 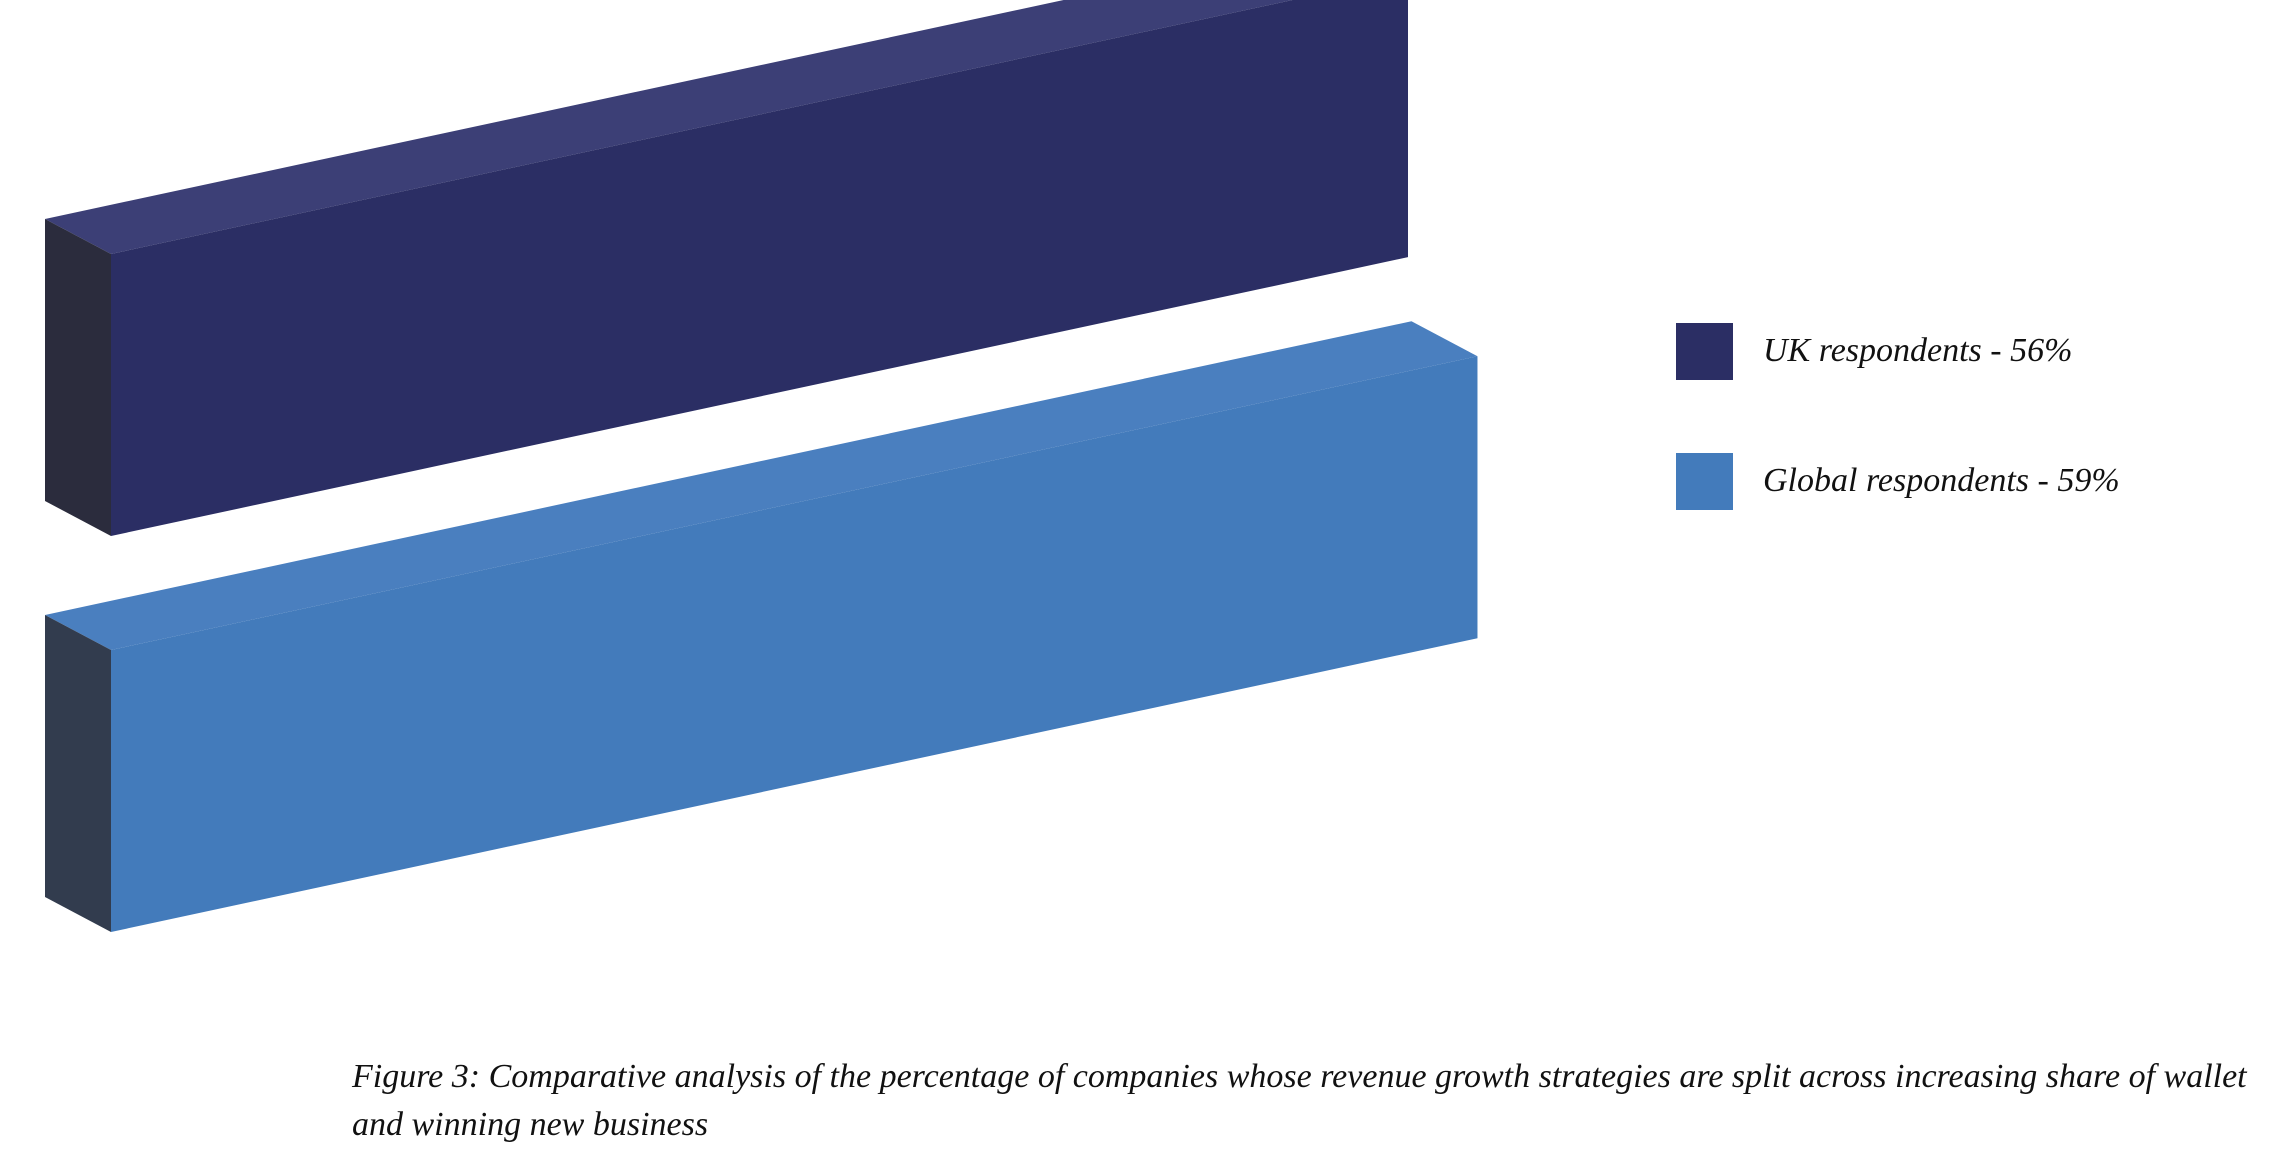 What do you see at coordinates (1941, 480) in the screenshot?
I see `legend-label-global: Global respondents - 59%` at bounding box center [1941, 480].